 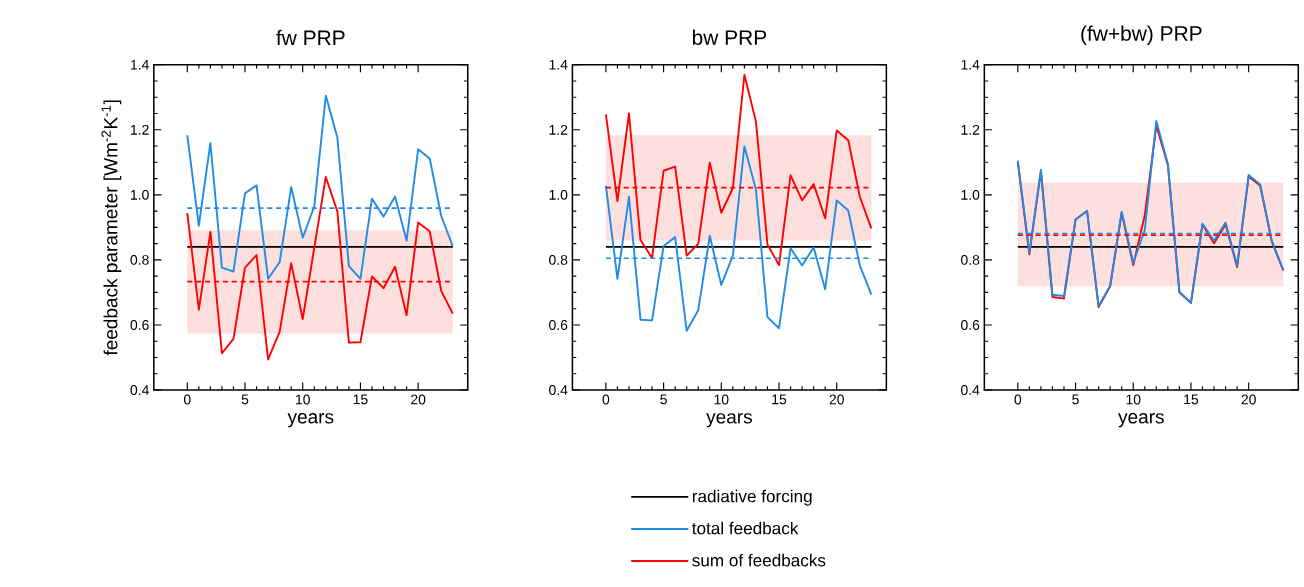 What do you see at coordinates (729, 37) in the screenshot?
I see `chart-title: bw PRP` at bounding box center [729, 37].